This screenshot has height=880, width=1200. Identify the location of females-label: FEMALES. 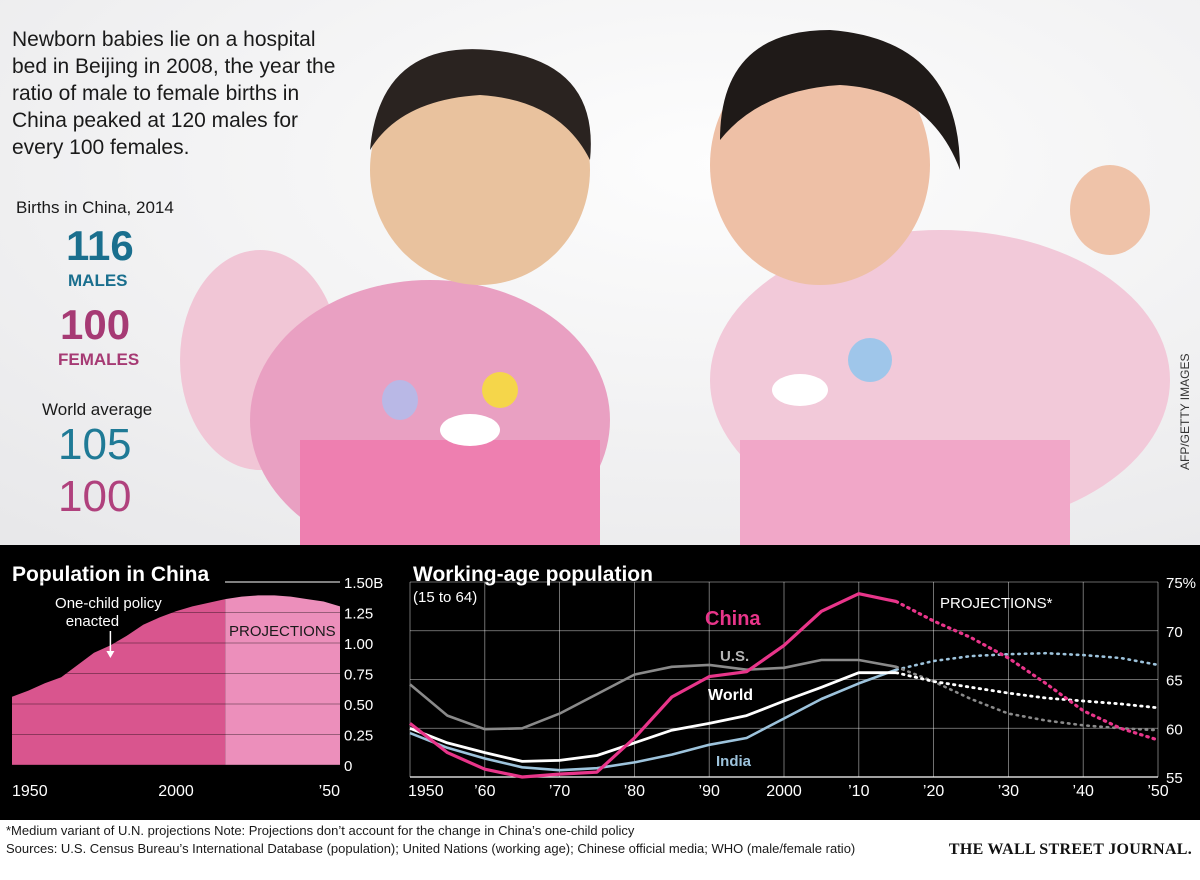
(99, 359).